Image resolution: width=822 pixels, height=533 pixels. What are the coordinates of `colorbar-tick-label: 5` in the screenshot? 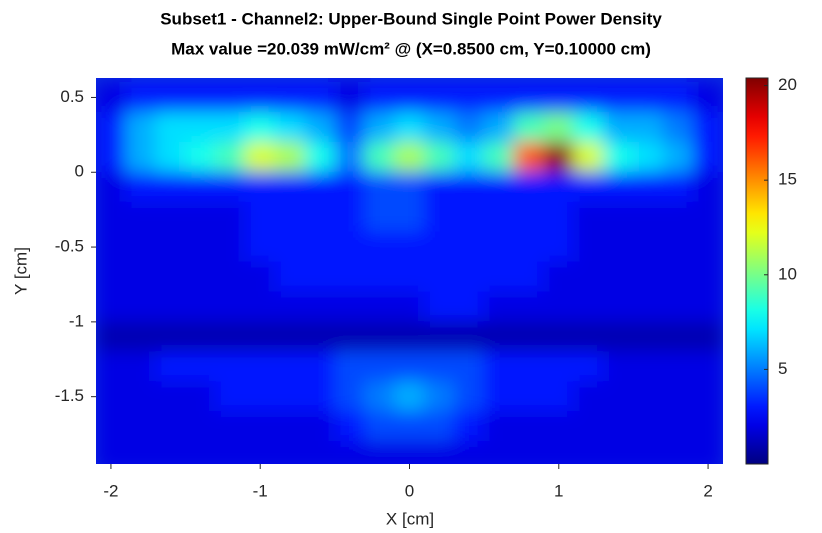 It's located at (782, 368).